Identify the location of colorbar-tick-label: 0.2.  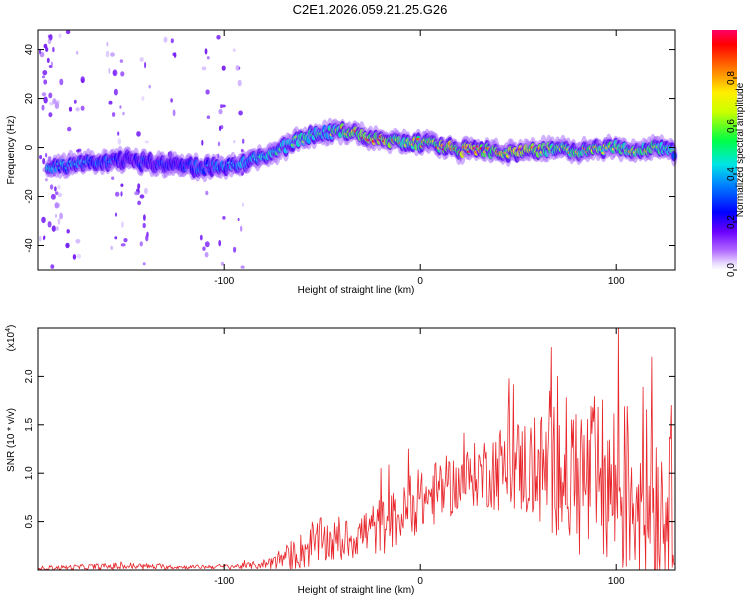
(731, 222).